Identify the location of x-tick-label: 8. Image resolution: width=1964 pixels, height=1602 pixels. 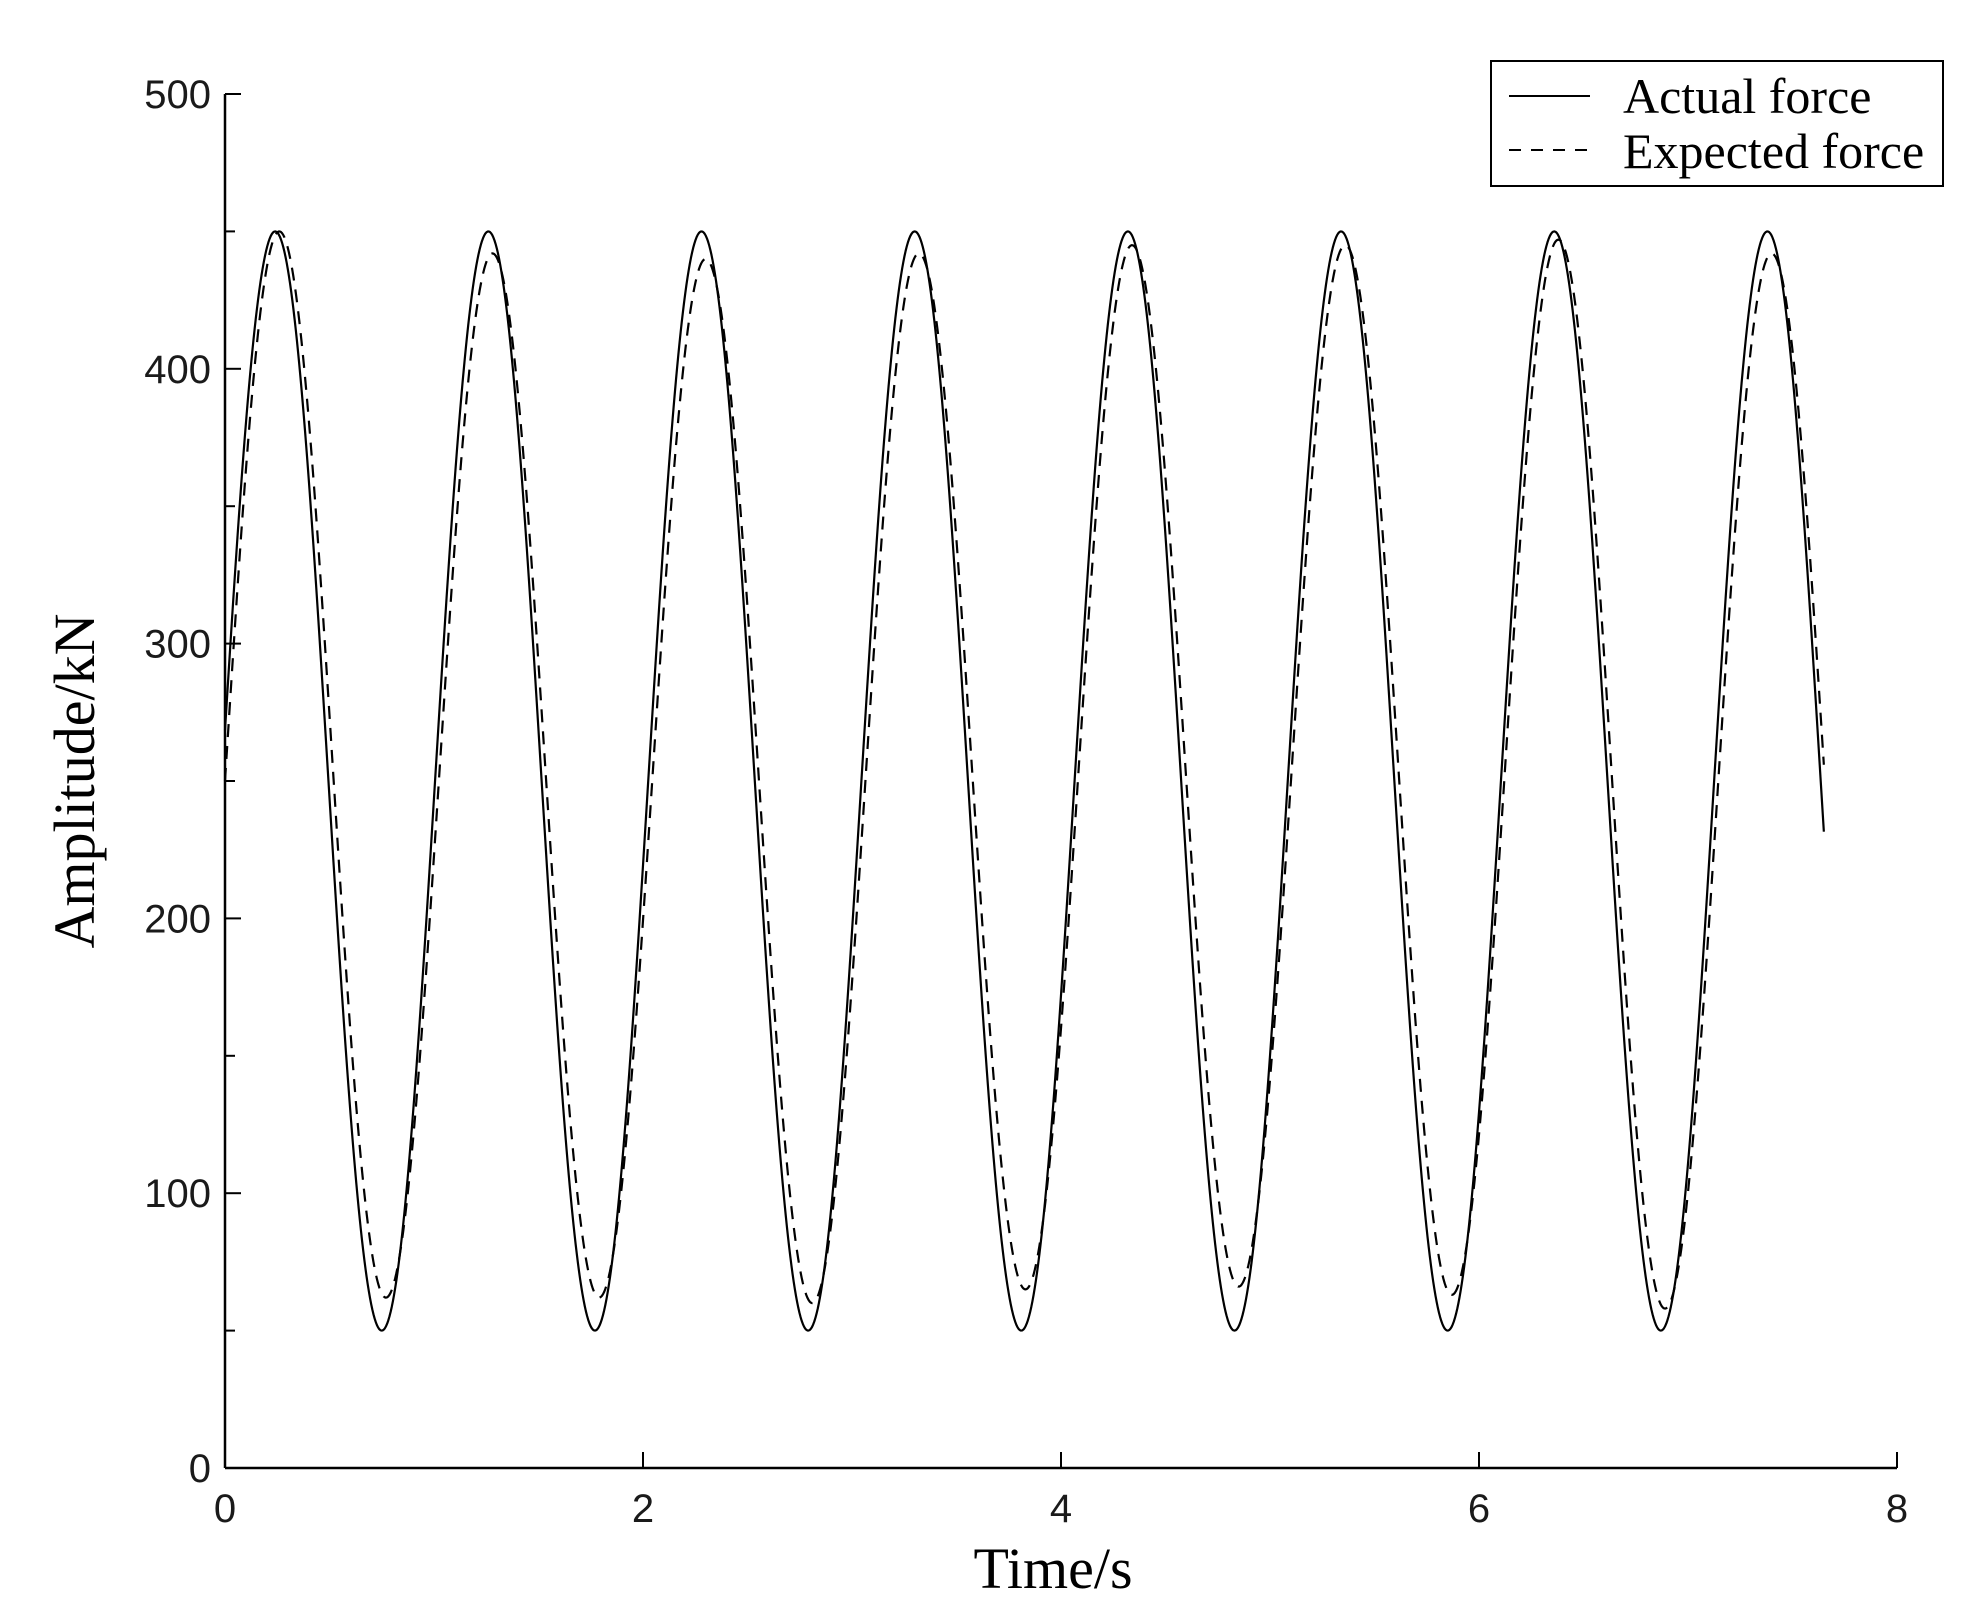
(1897, 1509).